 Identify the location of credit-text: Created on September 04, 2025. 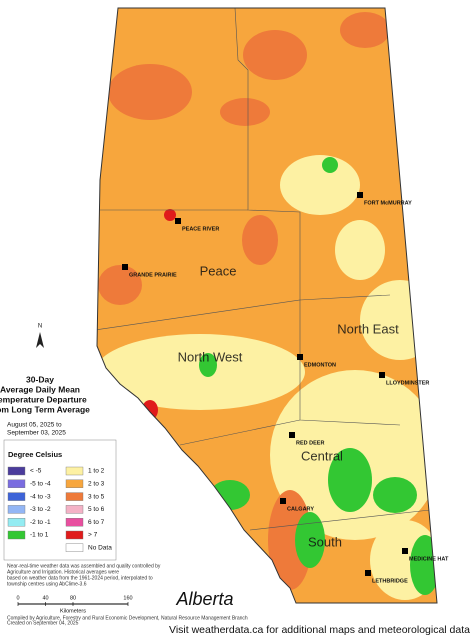
(43, 623).